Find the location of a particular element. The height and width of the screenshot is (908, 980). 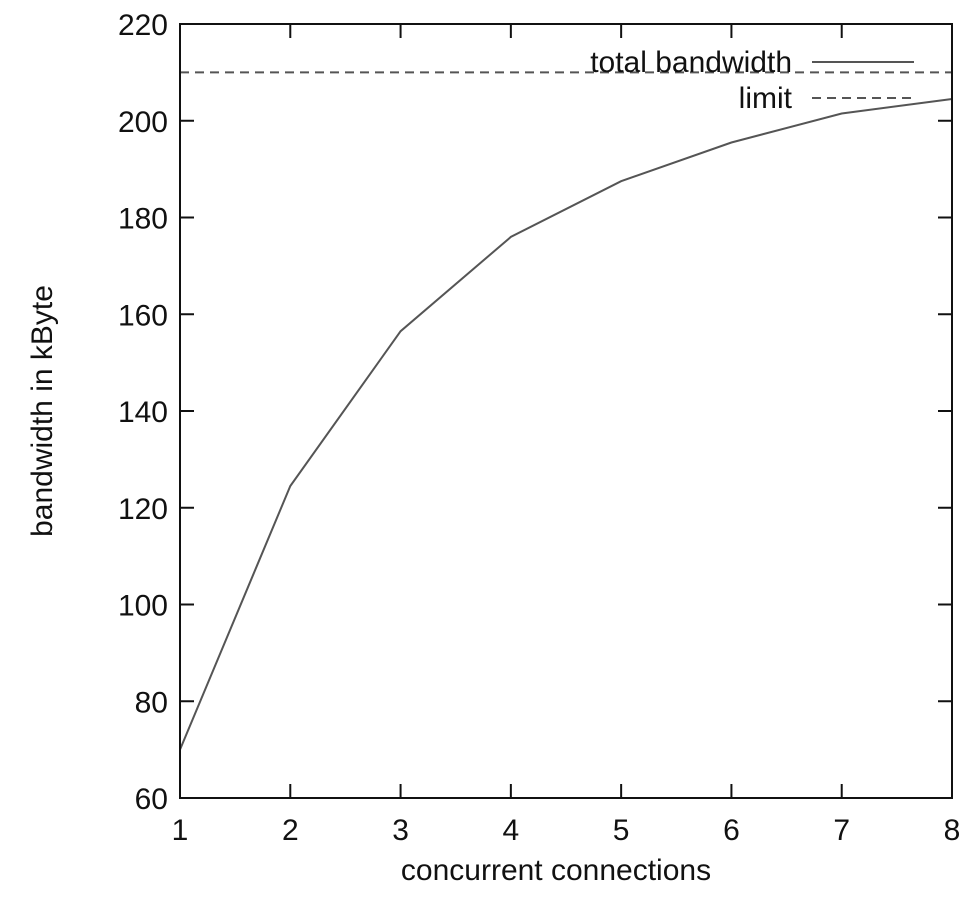

y-tick-label: 160 is located at coordinates (143, 315).